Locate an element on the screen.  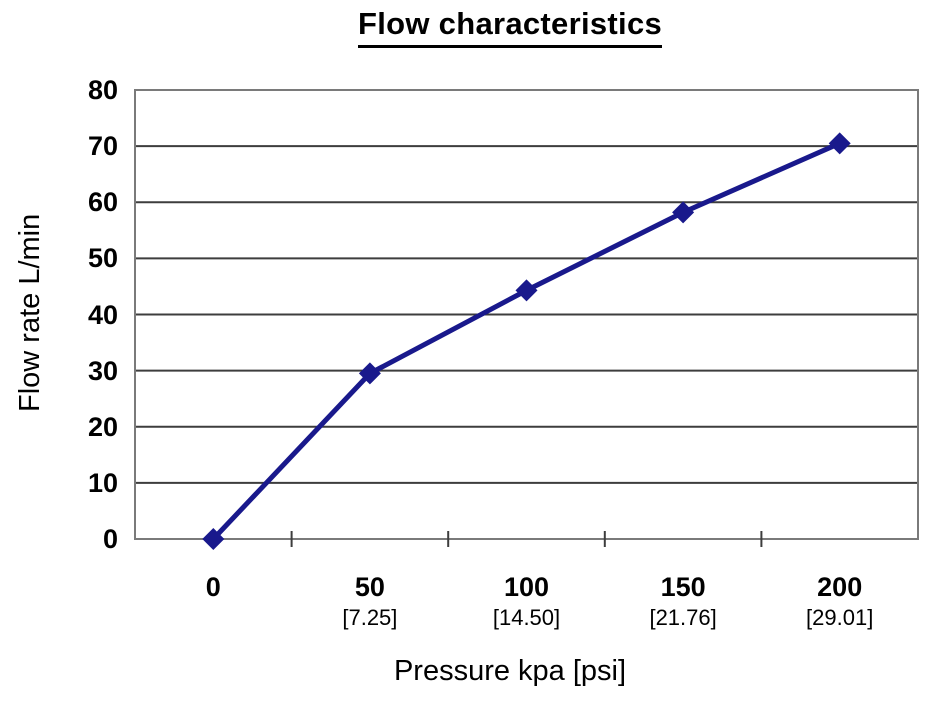
chart-title: Flow characteristics is located at coordinates (510, 27).